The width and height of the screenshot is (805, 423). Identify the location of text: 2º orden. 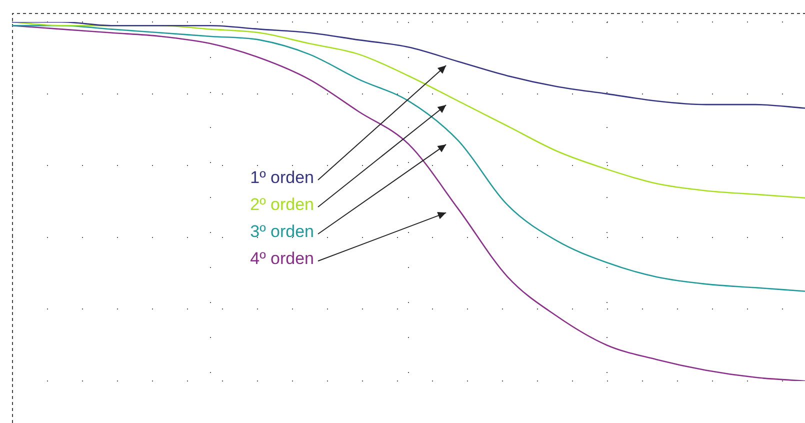
(282, 205).